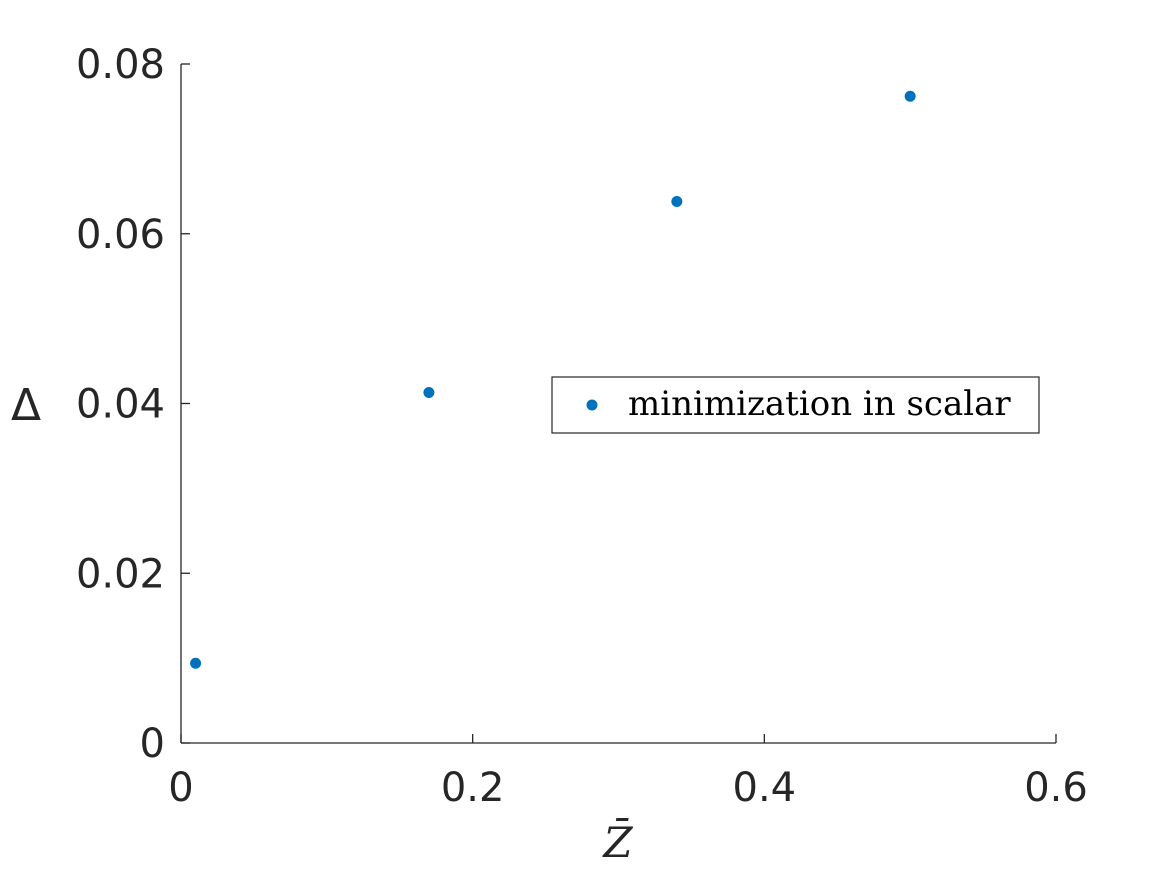 The height and width of the screenshot is (875, 1167). What do you see at coordinates (152, 744) in the screenshot?
I see `y-tick-label: 0` at bounding box center [152, 744].